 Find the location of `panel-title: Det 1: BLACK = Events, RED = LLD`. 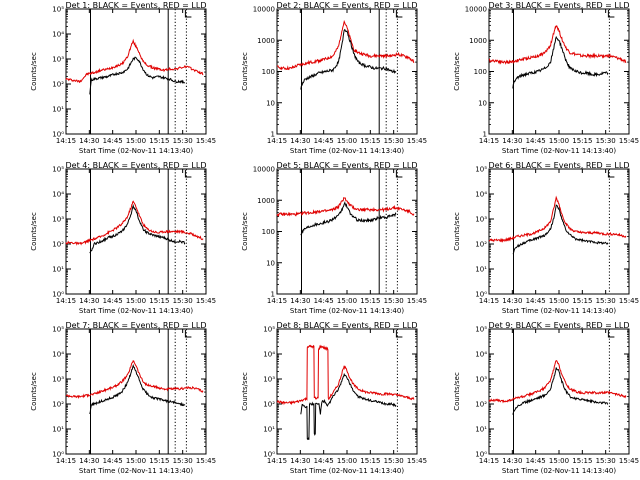

panel-title: Det 1: BLACK = Events, RED = LLD is located at coordinates (136, 5).